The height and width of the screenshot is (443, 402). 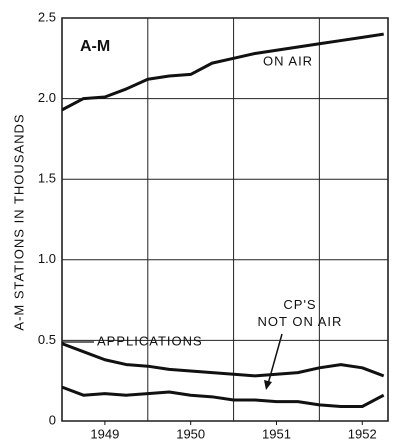 I want to click on x-tick-label: 1952, so click(x=362, y=433).